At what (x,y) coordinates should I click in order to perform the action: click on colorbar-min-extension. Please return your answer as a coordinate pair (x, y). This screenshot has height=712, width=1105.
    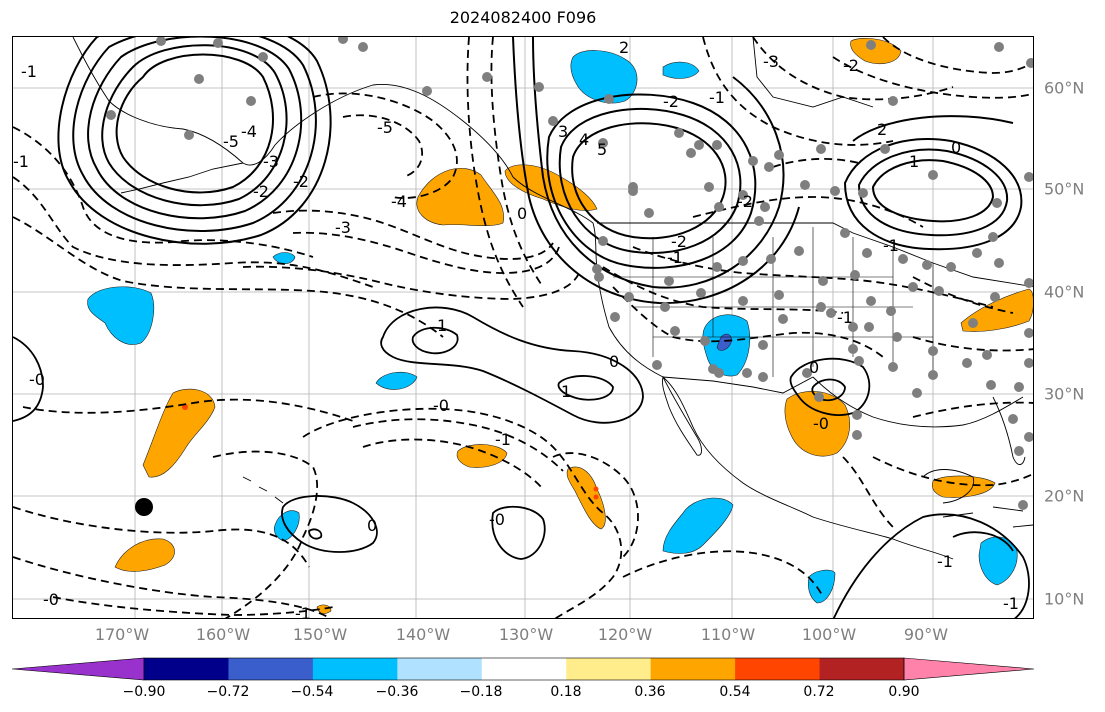
    Looking at the image, I should click on (78, 669).